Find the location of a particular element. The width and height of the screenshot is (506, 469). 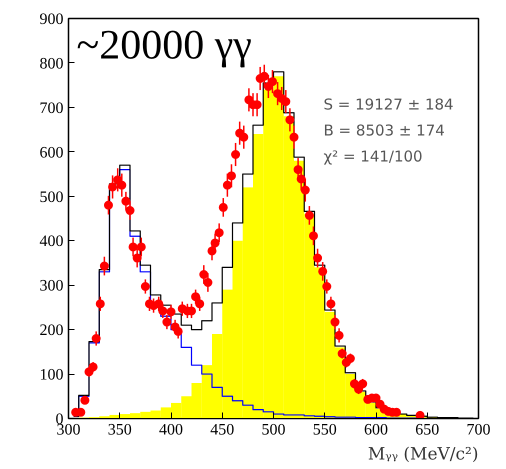

annotation: χ² = 141/100 is located at coordinates (373, 157).